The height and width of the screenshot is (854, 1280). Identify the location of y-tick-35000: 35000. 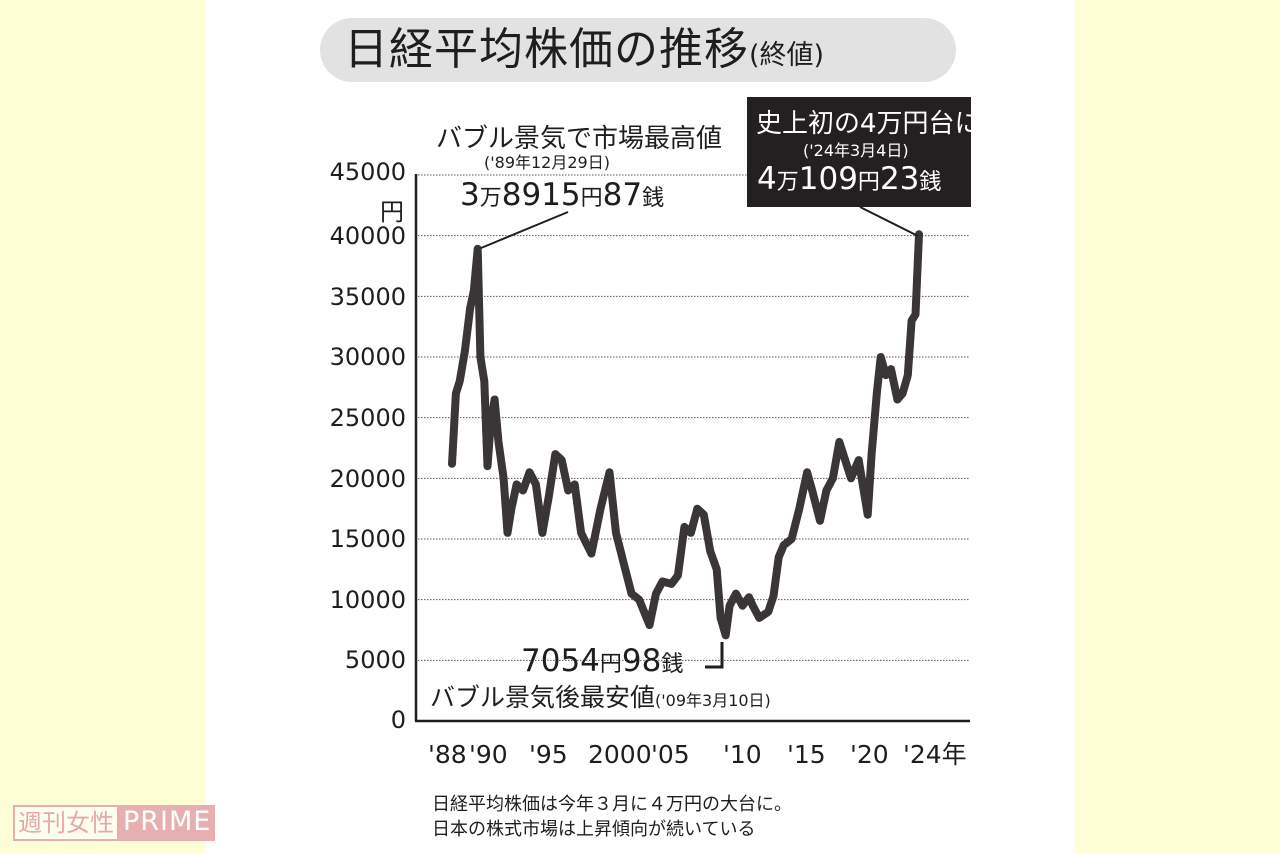
(367, 297).